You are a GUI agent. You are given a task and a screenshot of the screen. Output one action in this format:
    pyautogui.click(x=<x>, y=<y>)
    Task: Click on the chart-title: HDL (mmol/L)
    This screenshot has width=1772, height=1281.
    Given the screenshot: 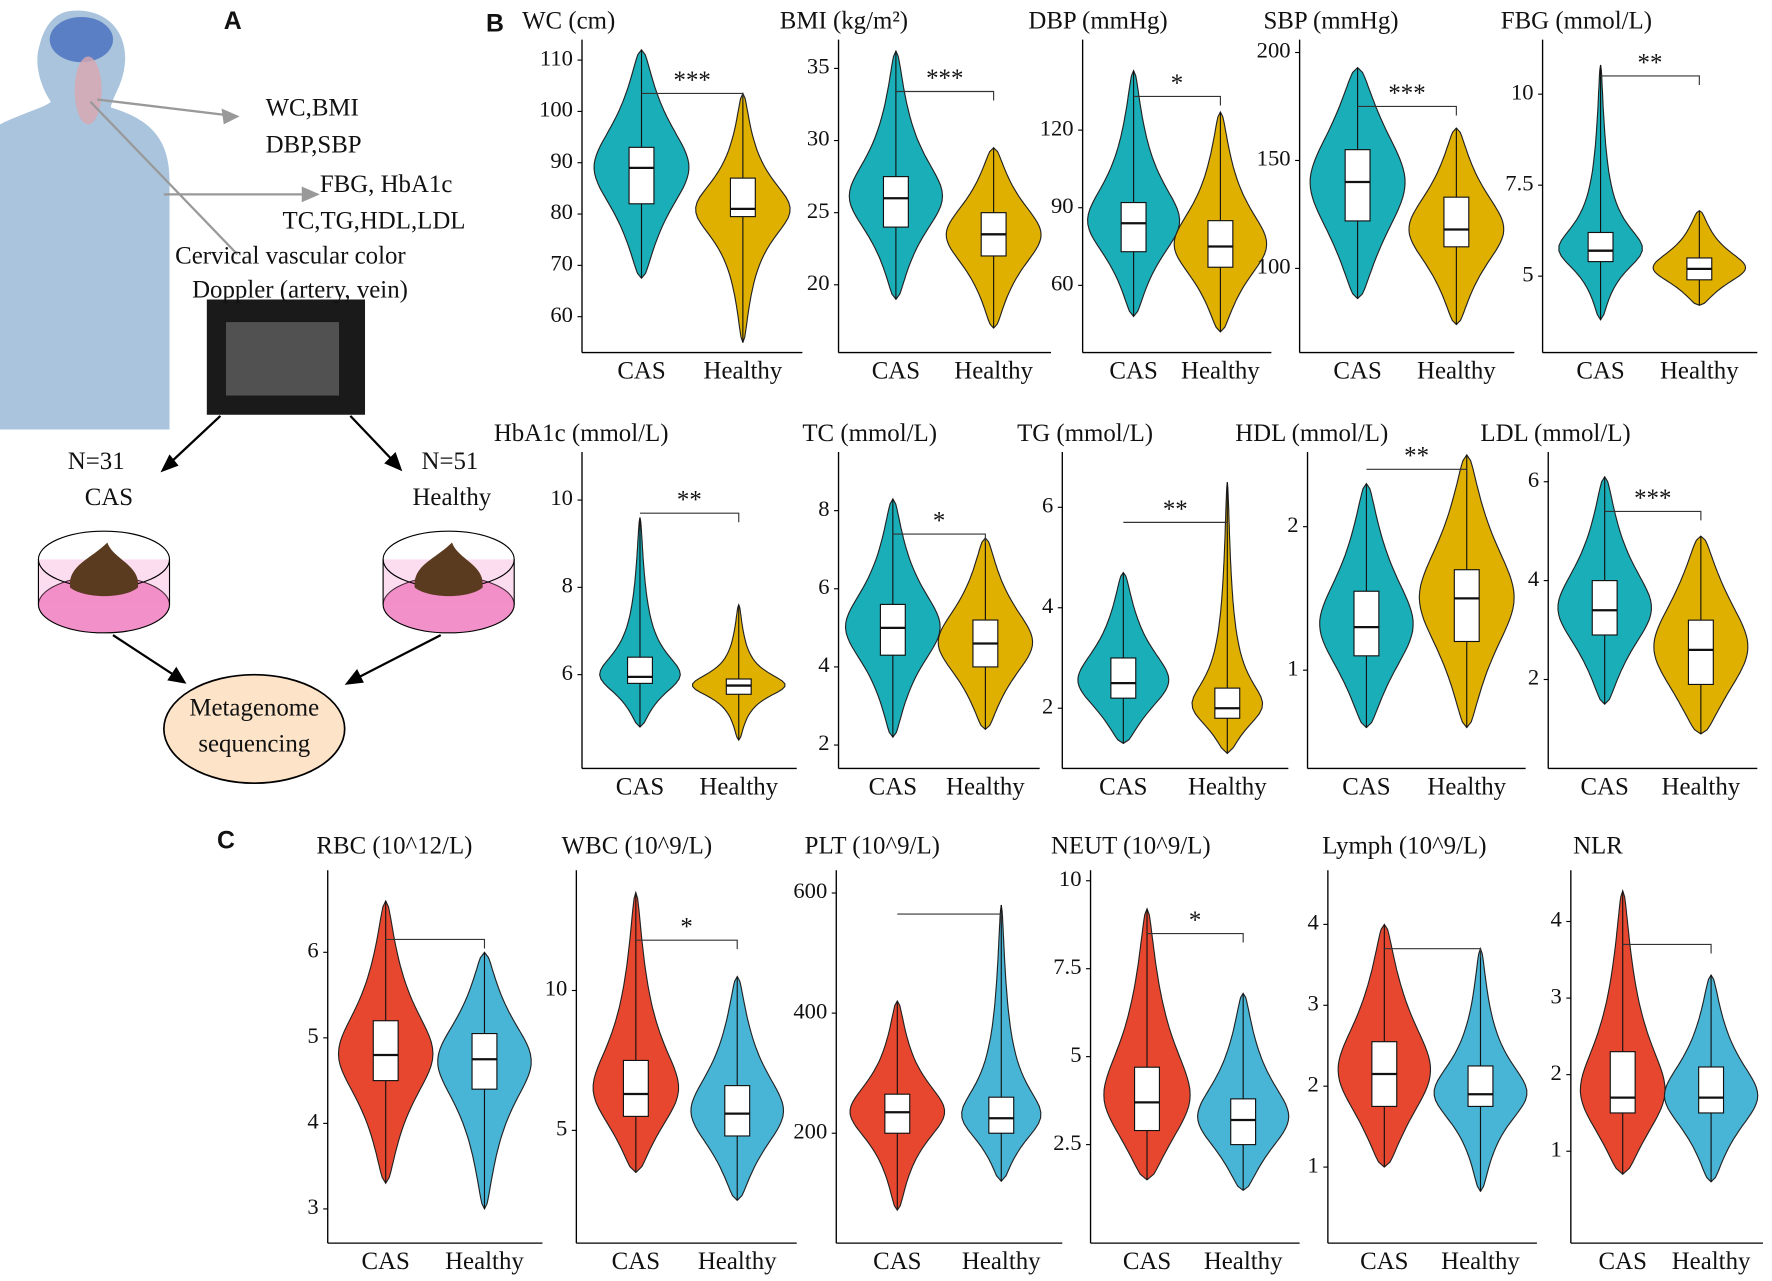 What is the action you would take?
    pyautogui.click(x=1311, y=433)
    